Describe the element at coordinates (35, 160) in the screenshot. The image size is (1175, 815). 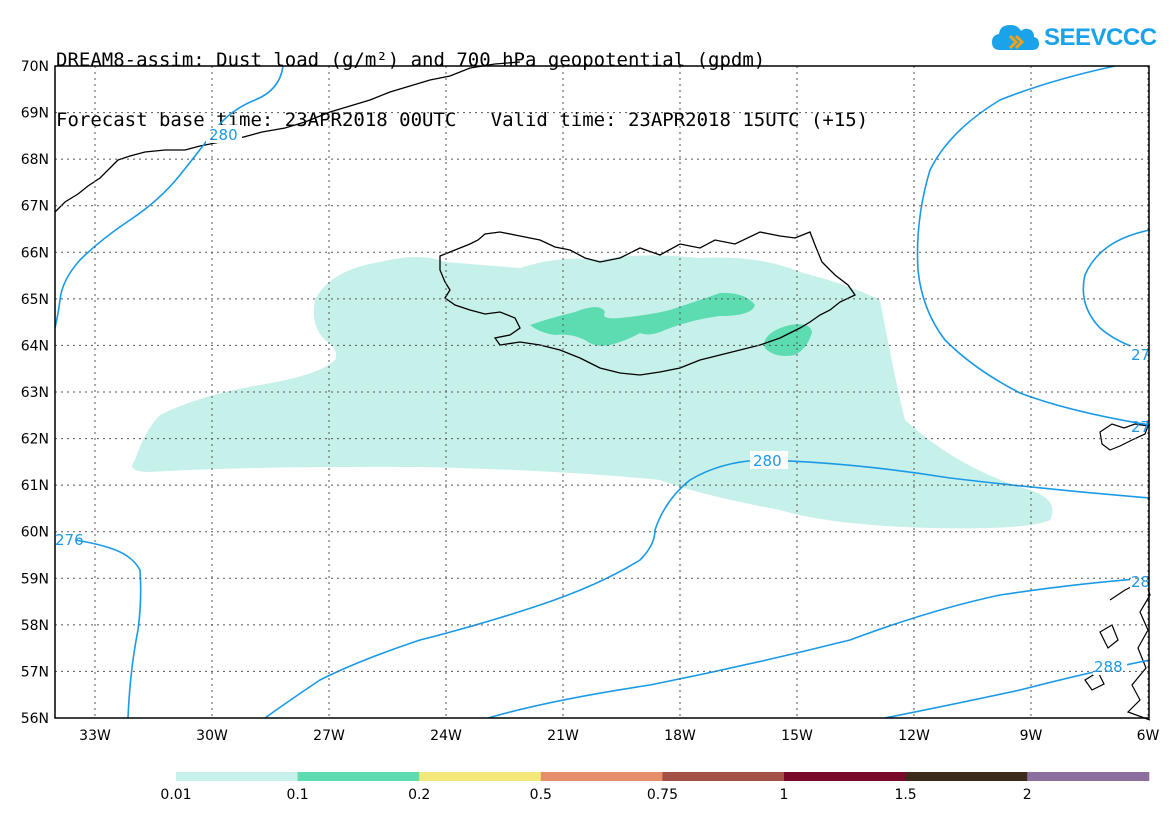
I see `latitude-label: 68N` at that location.